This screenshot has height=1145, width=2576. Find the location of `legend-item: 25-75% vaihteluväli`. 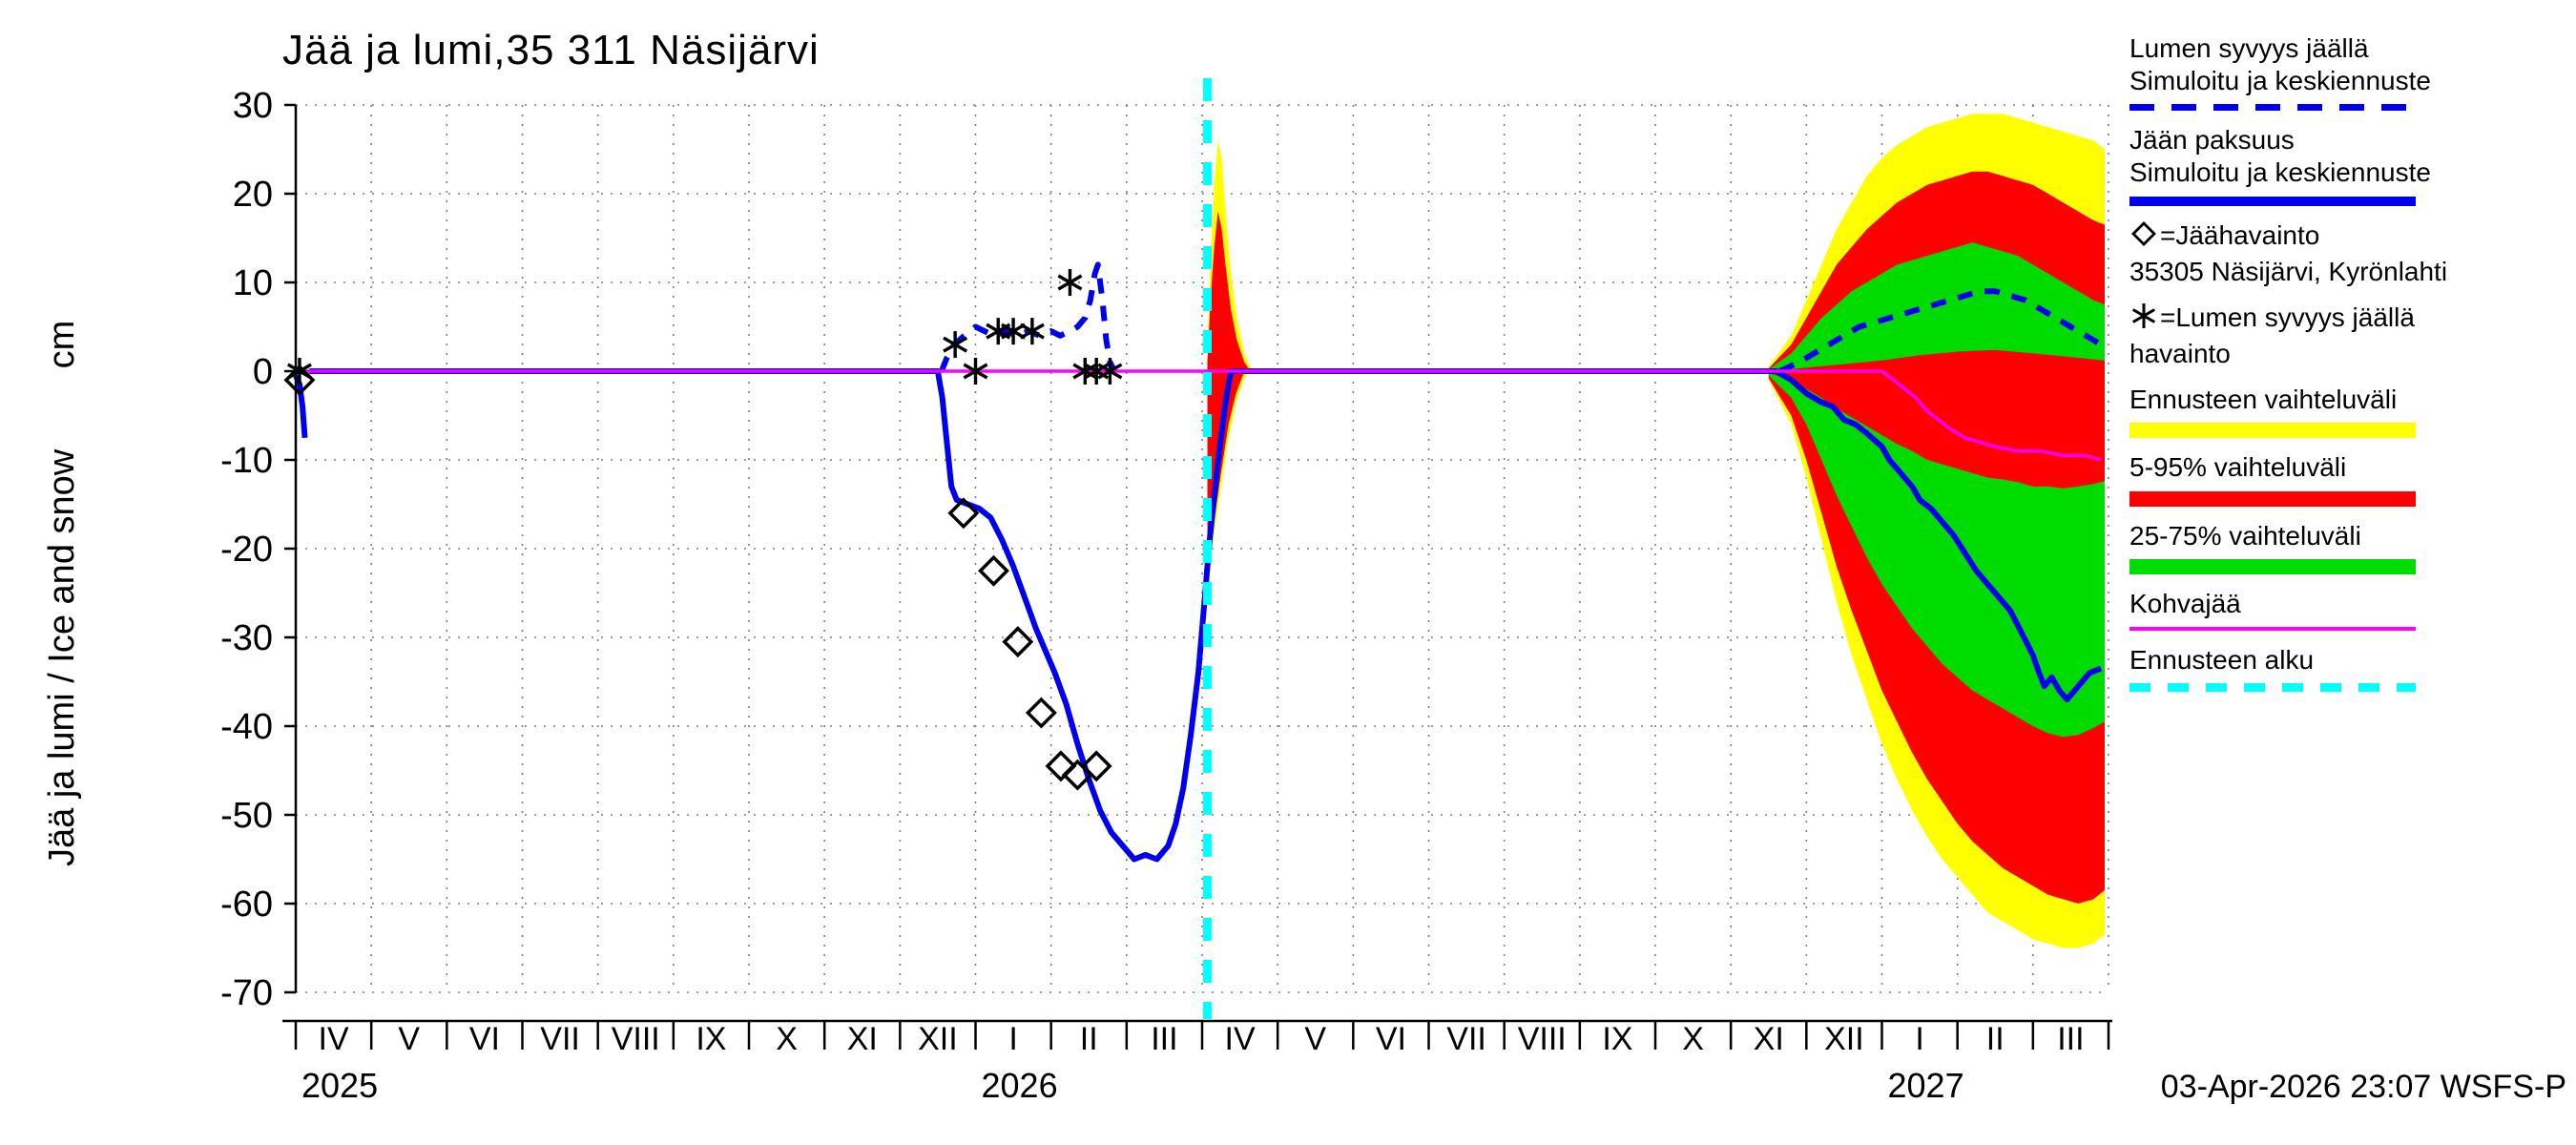

legend-item: 25-75% vaihteluväli is located at coordinates (2297, 547).